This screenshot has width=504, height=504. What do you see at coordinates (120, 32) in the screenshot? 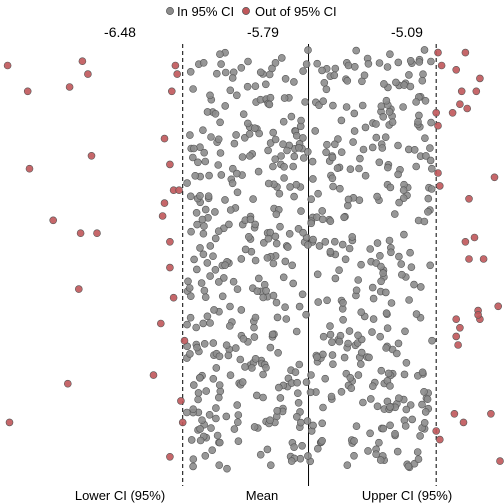
I see `lower-ci-value-label: -6.48` at bounding box center [120, 32].